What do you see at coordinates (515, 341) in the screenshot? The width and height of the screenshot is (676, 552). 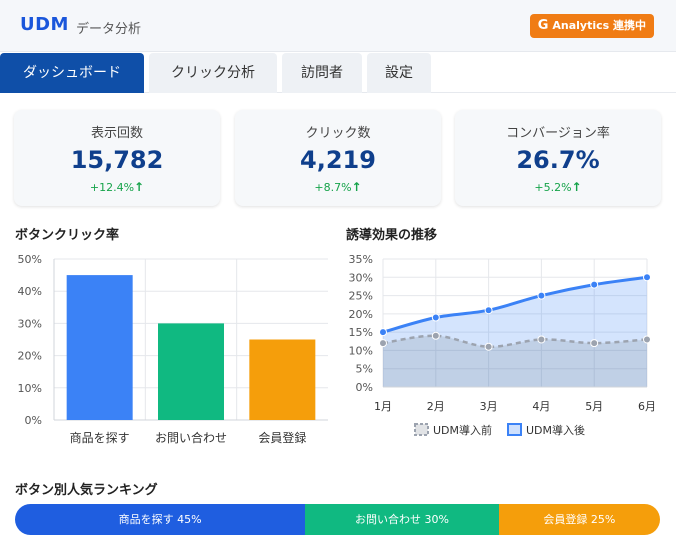 I see `series-line-before` at bounding box center [515, 341].